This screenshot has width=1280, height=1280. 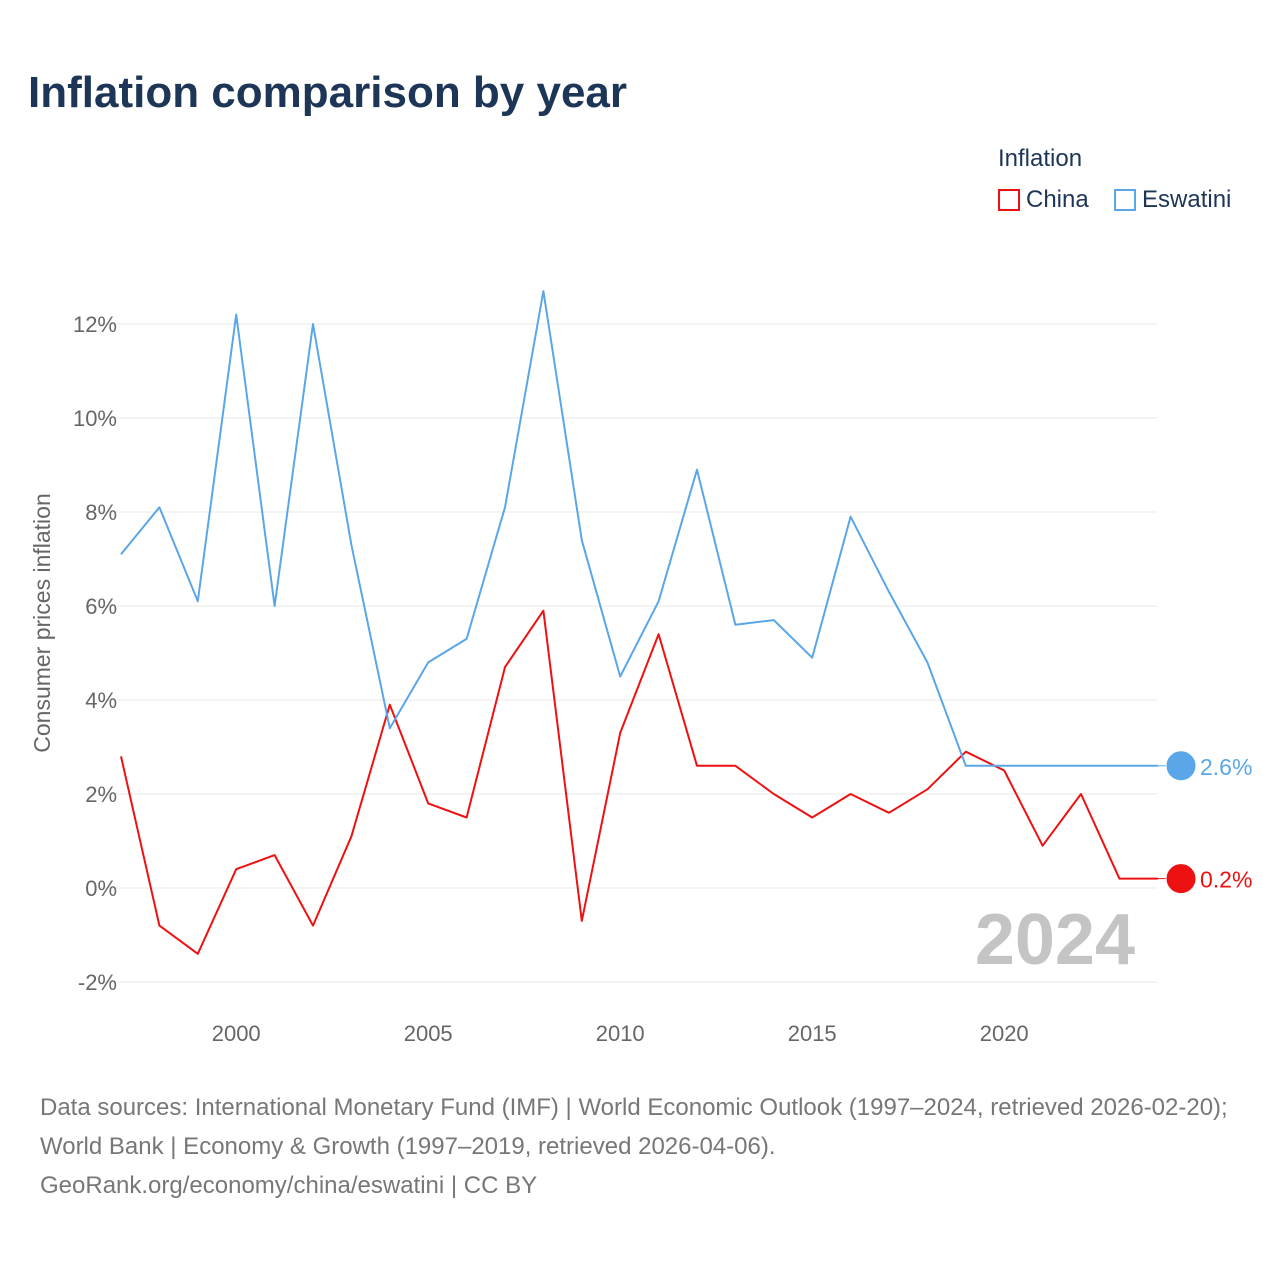 I want to click on y-tick-label: 6%, so click(x=101, y=606).